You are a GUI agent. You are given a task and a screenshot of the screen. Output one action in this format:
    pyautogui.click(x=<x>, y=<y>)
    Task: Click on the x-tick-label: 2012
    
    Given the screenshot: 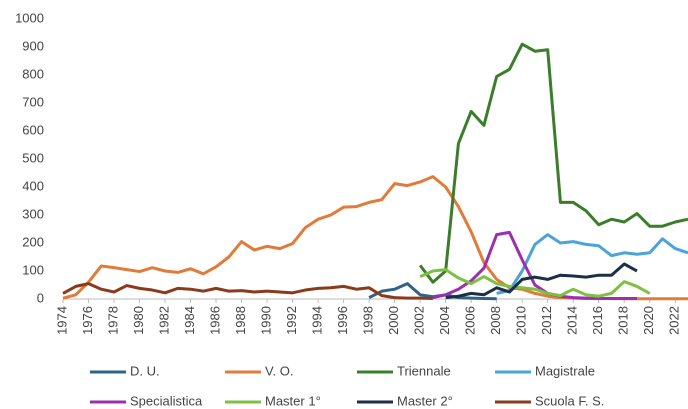 What is the action you would take?
    pyautogui.click(x=546, y=320)
    